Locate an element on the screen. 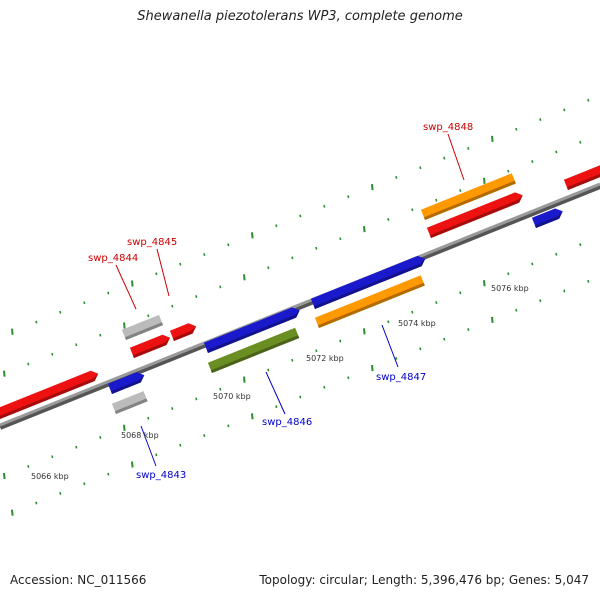  scale-label-5076: 5076 kbp is located at coordinates (510, 288).